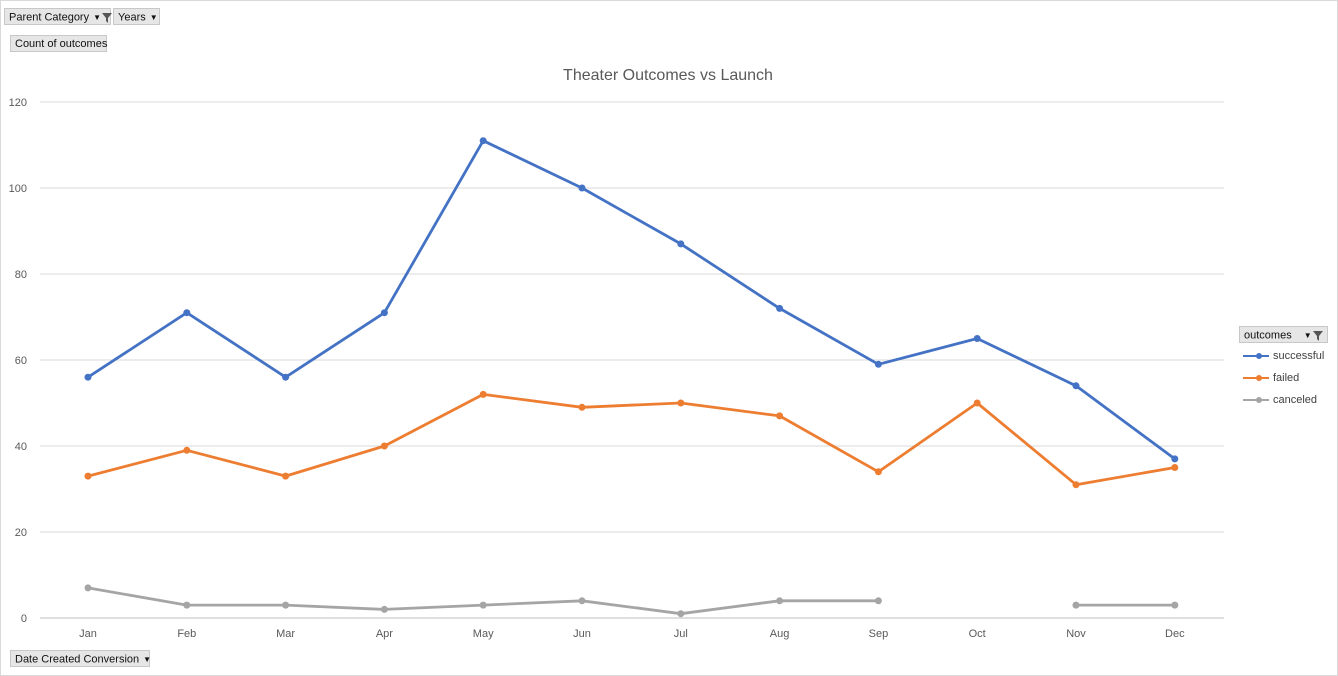 This screenshot has height=676, width=1338. What do you see at coordinates (24, 619) in the screenshot?
I see `y-tick-label: 0` at bounding box center [24, 619].